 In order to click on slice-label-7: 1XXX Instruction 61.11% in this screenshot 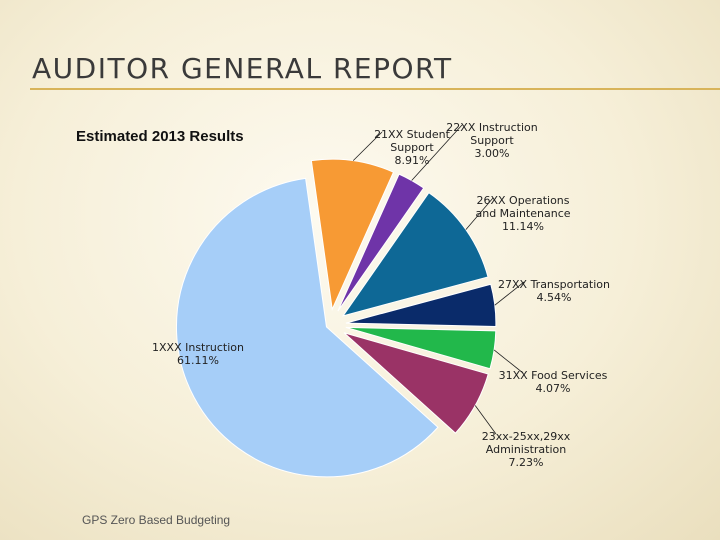, I will do `click(198, 354)`.